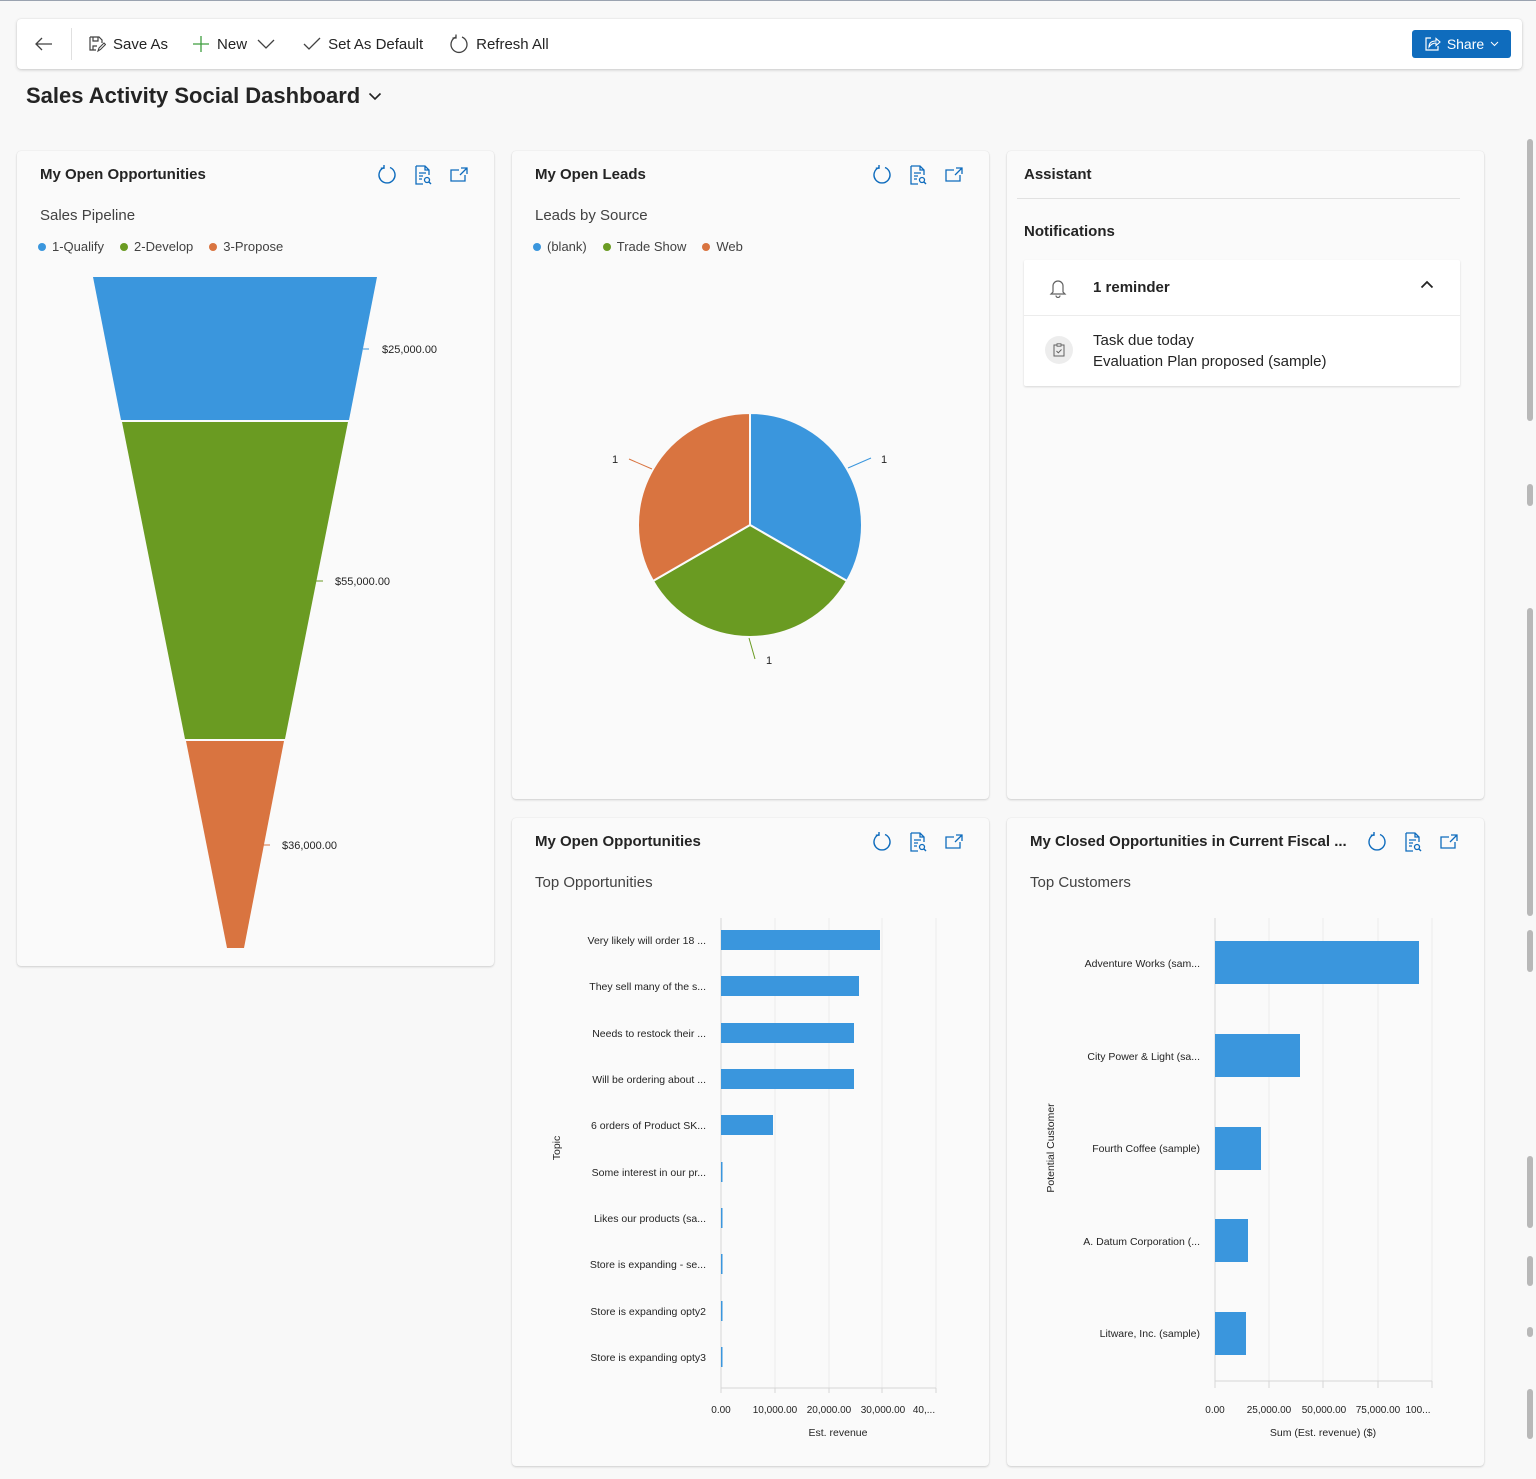  Describe the element at coordinates (838, 1433) in the screenshot. I see `x-axis-title: Est. revenue` at that location.